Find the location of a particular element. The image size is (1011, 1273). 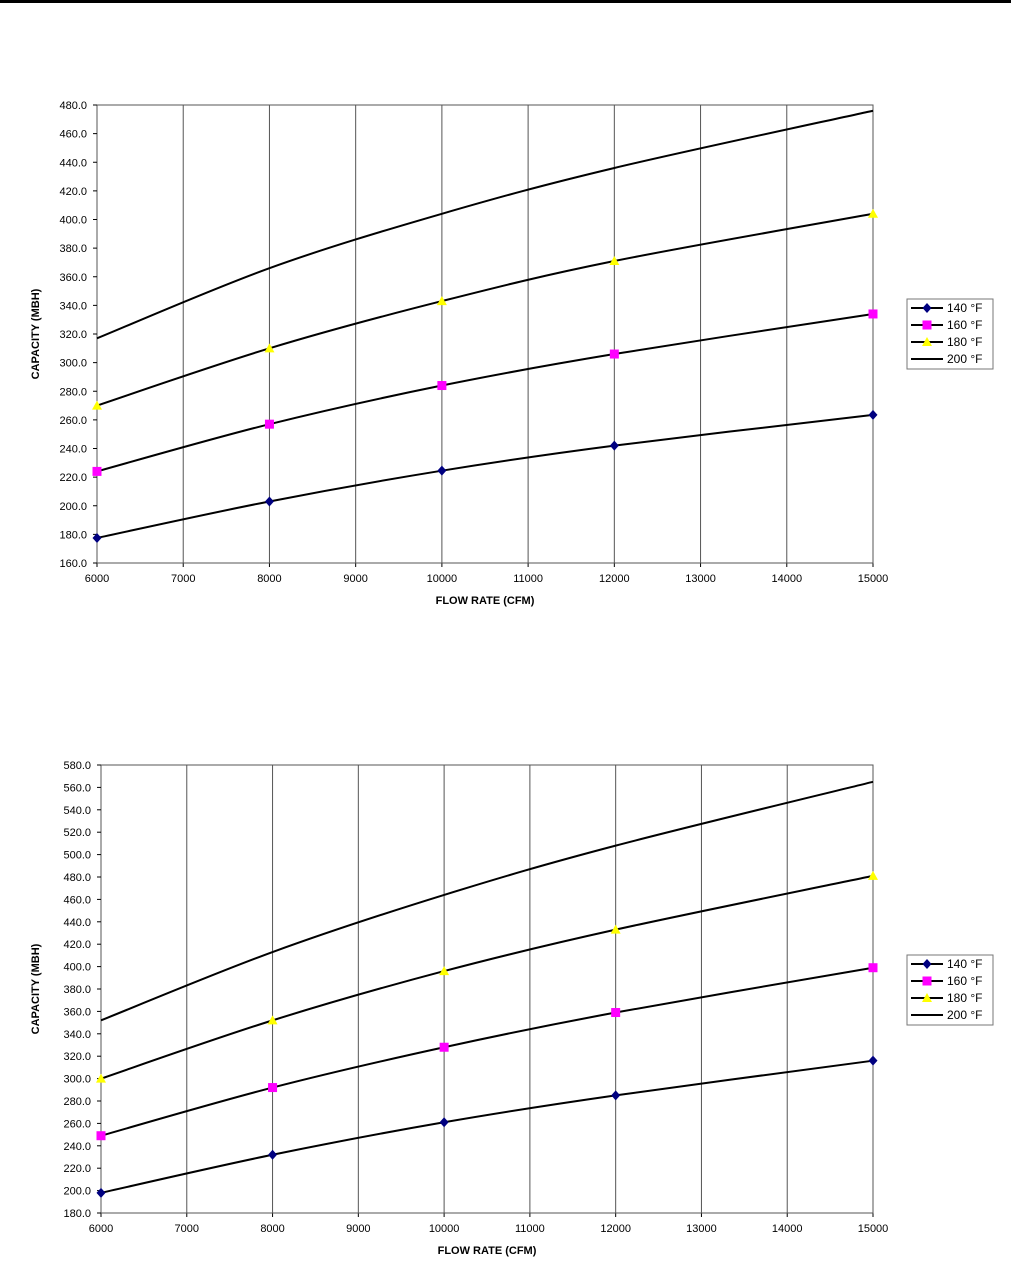

y-tick-label: 580.0 is located at coordinates (77, 766).